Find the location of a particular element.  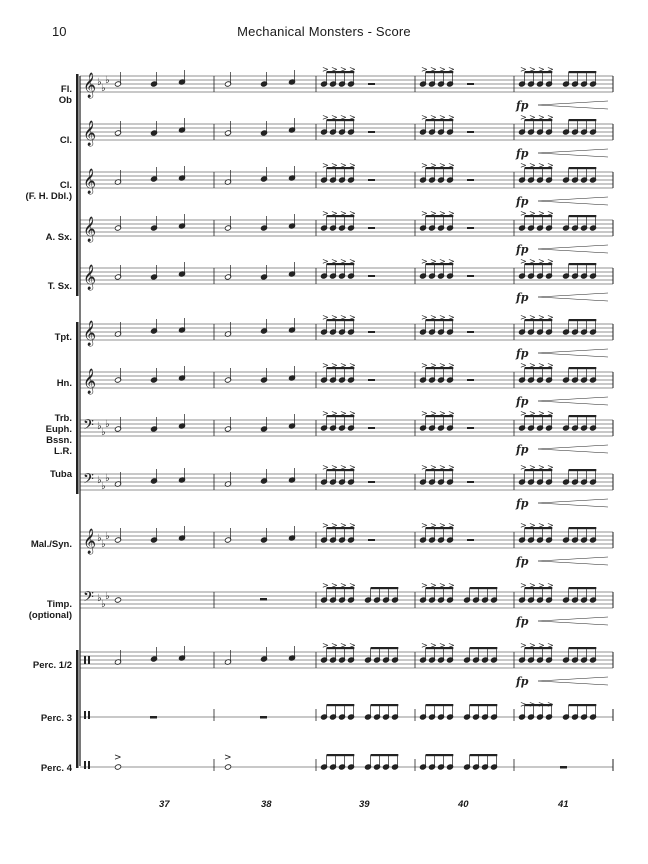

staff-9: 𝄞 ♭♭♭> > > > > > > > > > > >fp is located at coordinates (347, 544).